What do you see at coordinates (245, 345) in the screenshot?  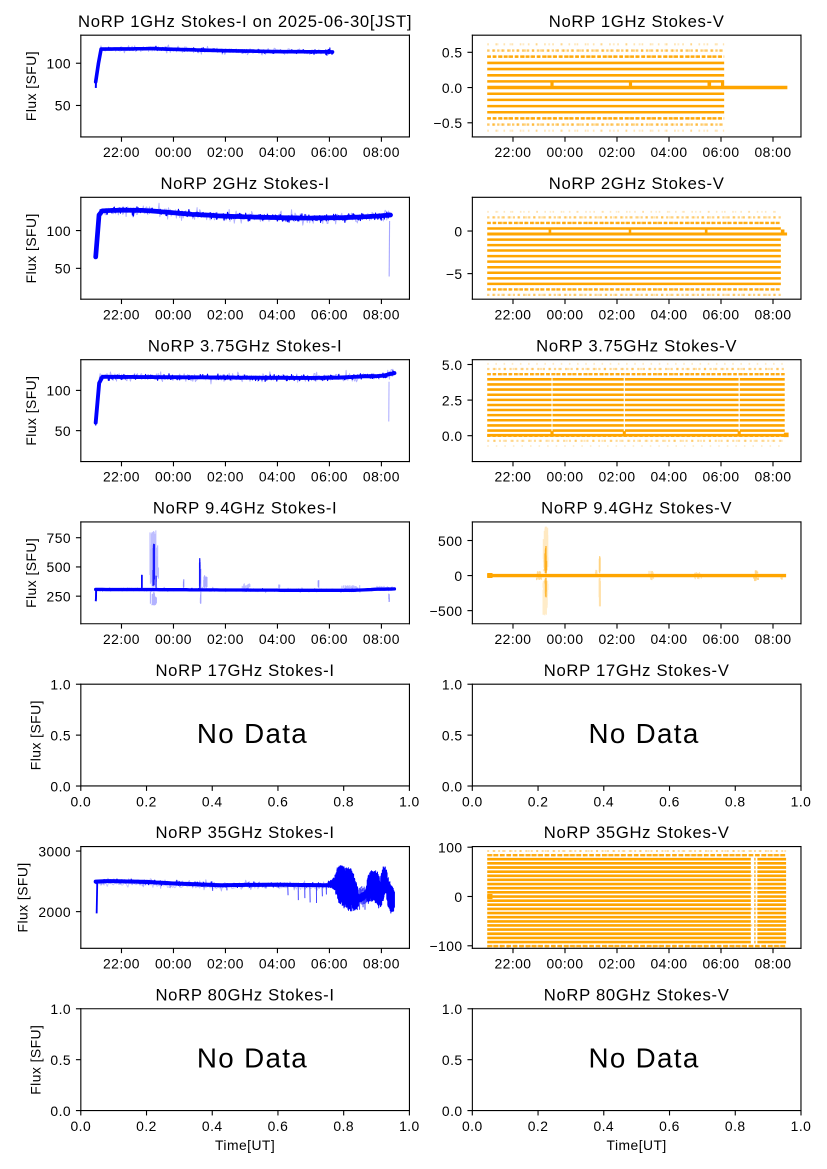 I see `svg-text: NoRP 3.75GHz Stokes-I` at bounding box center [245, 345].